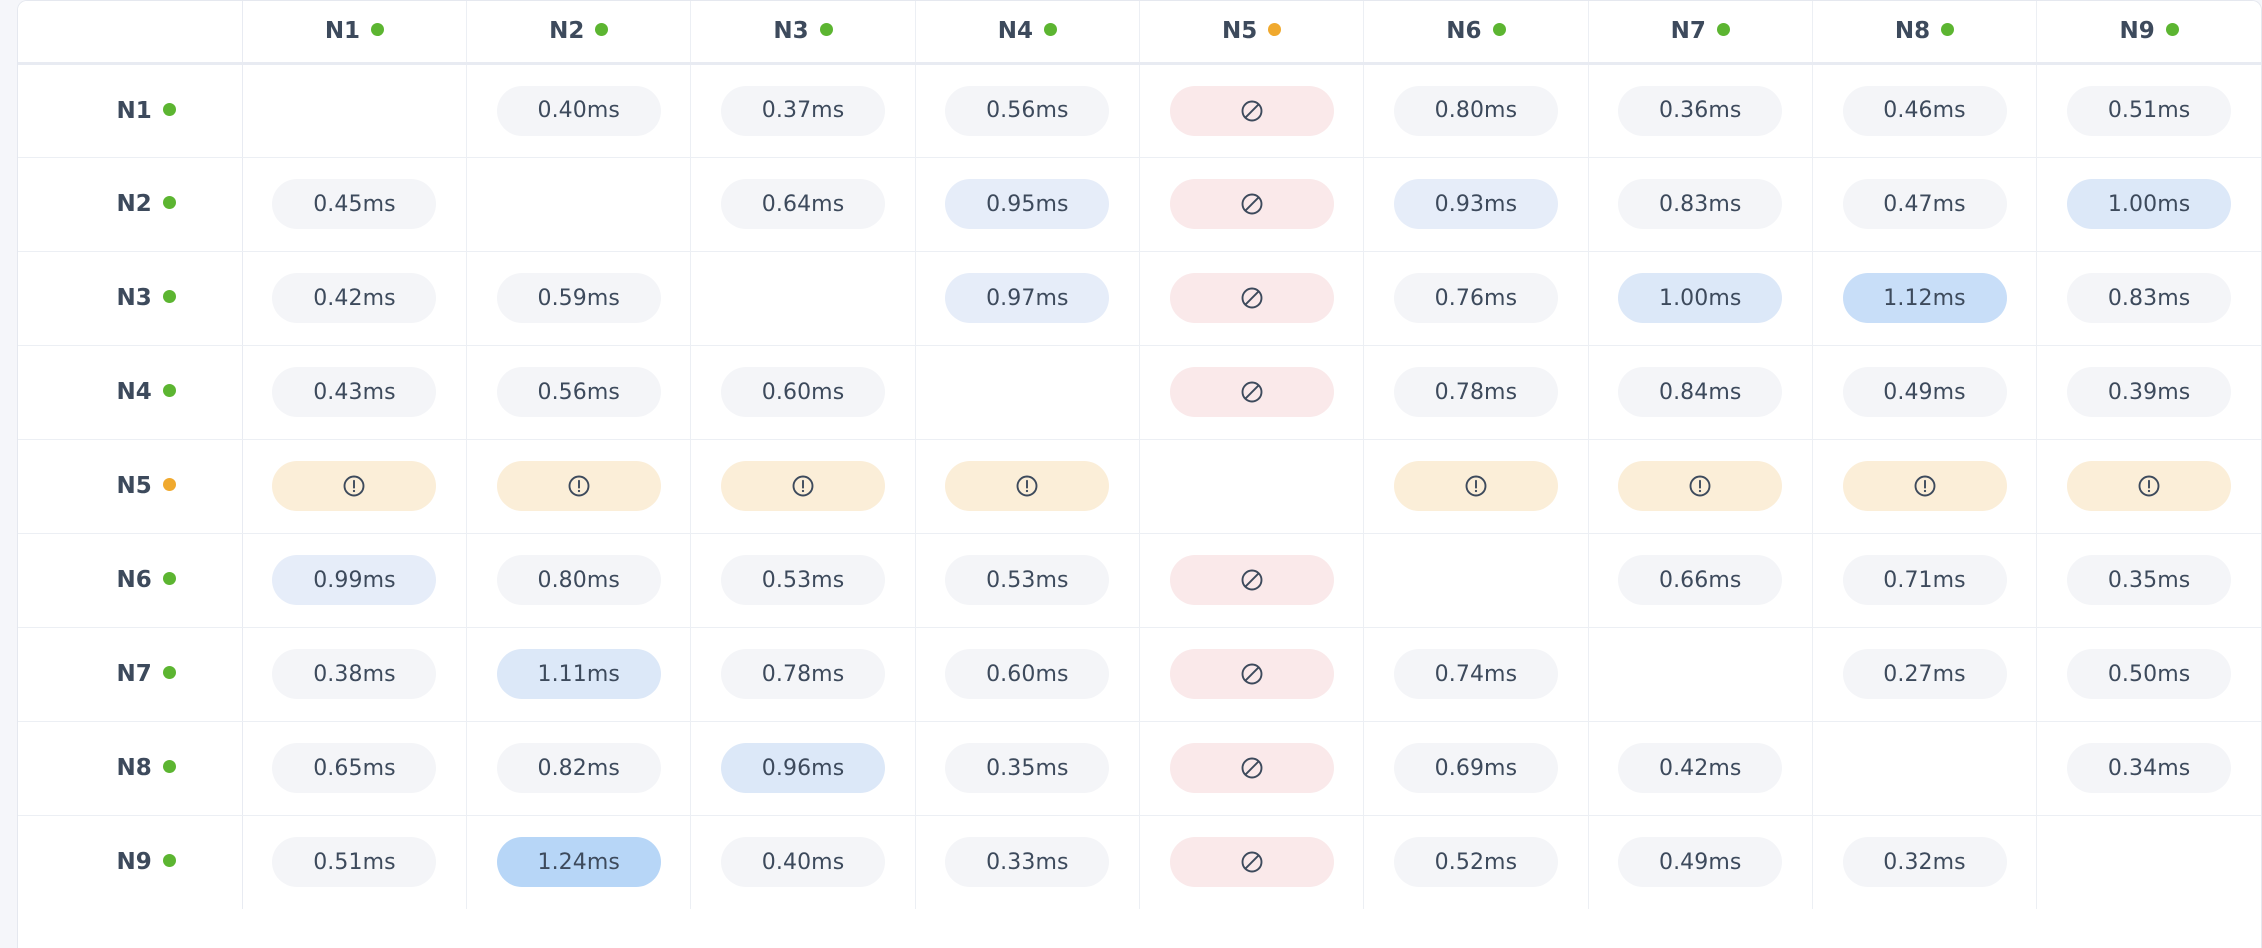 Image resolution: width=2262 pixels, height=948 pixels. I want to click on latency-cell-n6-n3: 0.53ms, so click(803, 580).